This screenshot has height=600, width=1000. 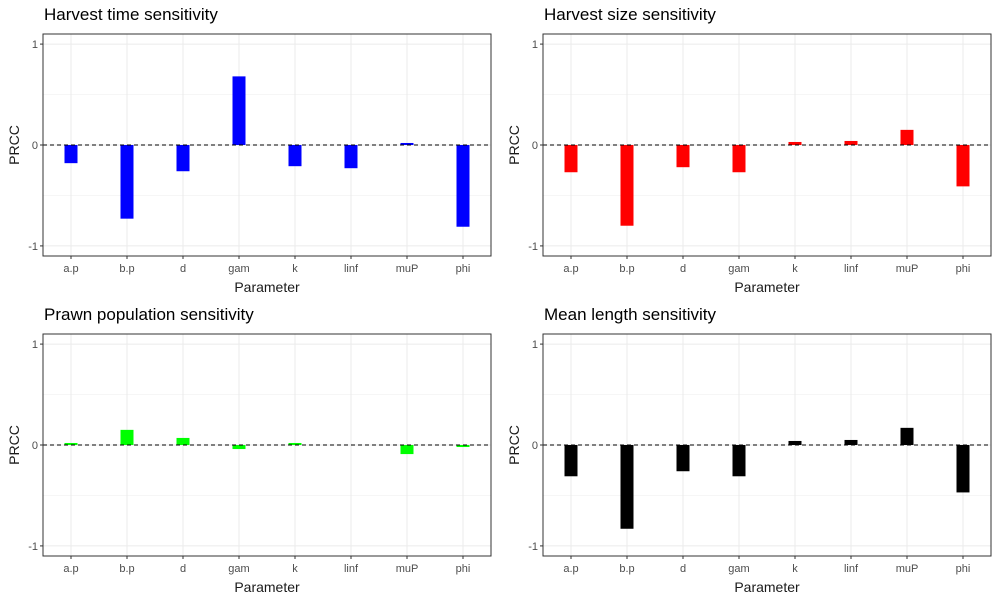 I want to click on chart-title: Harvest size sensitivity, so click(x=630, y=14).